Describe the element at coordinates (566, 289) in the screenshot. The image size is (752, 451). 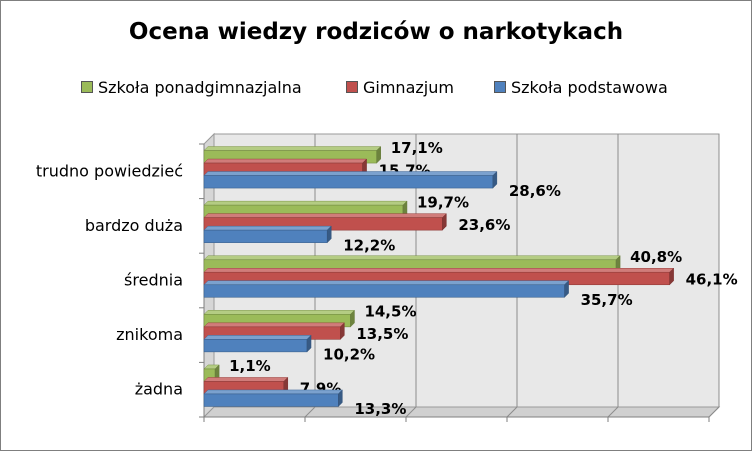
I see `bar-2-2-side` at that location.